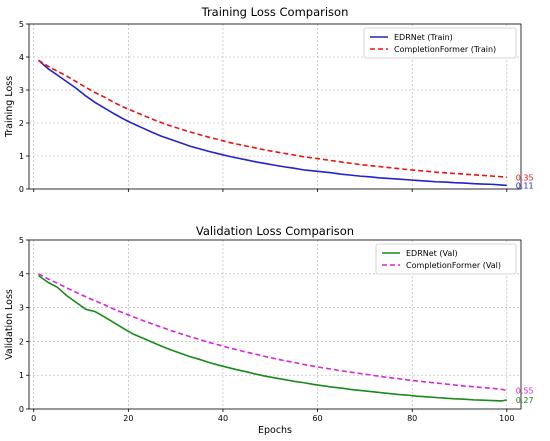  What do you see at coordinates (432, 253) in the screenshot?
I see `legend-entry-label: EDRNet (Val)` at bounding box center [432, 253].